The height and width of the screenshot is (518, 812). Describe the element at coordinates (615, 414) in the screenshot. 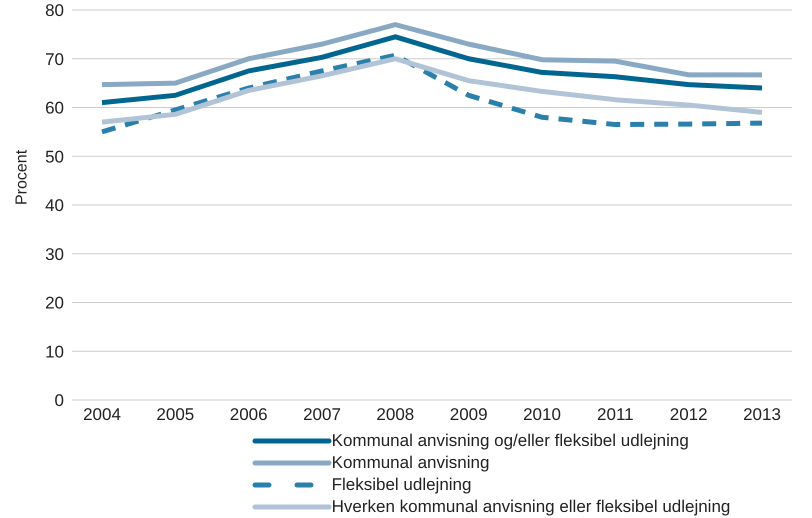

I see `x-tick-label: 2011` at that location.